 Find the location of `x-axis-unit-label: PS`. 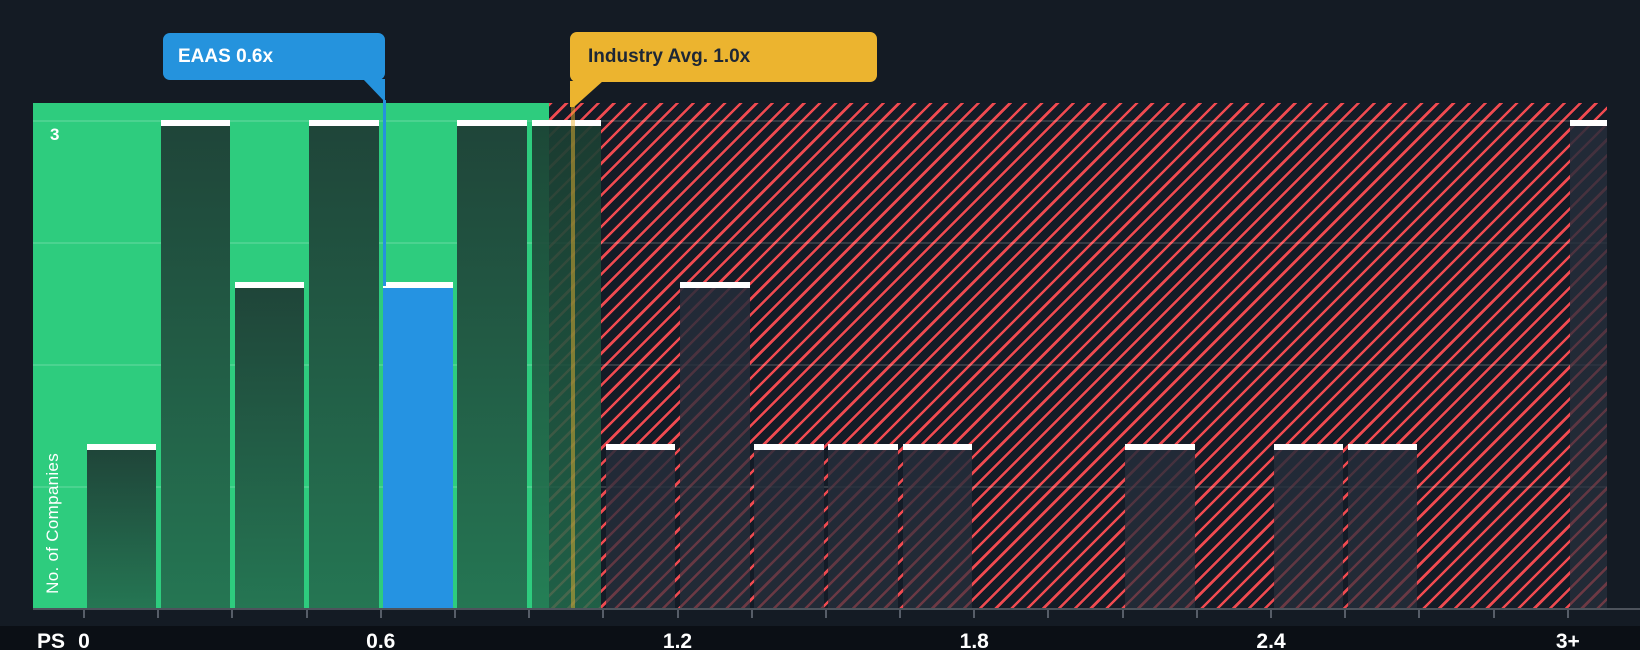

x-axis-unit-label: PS is located at coordinates (51, 640).